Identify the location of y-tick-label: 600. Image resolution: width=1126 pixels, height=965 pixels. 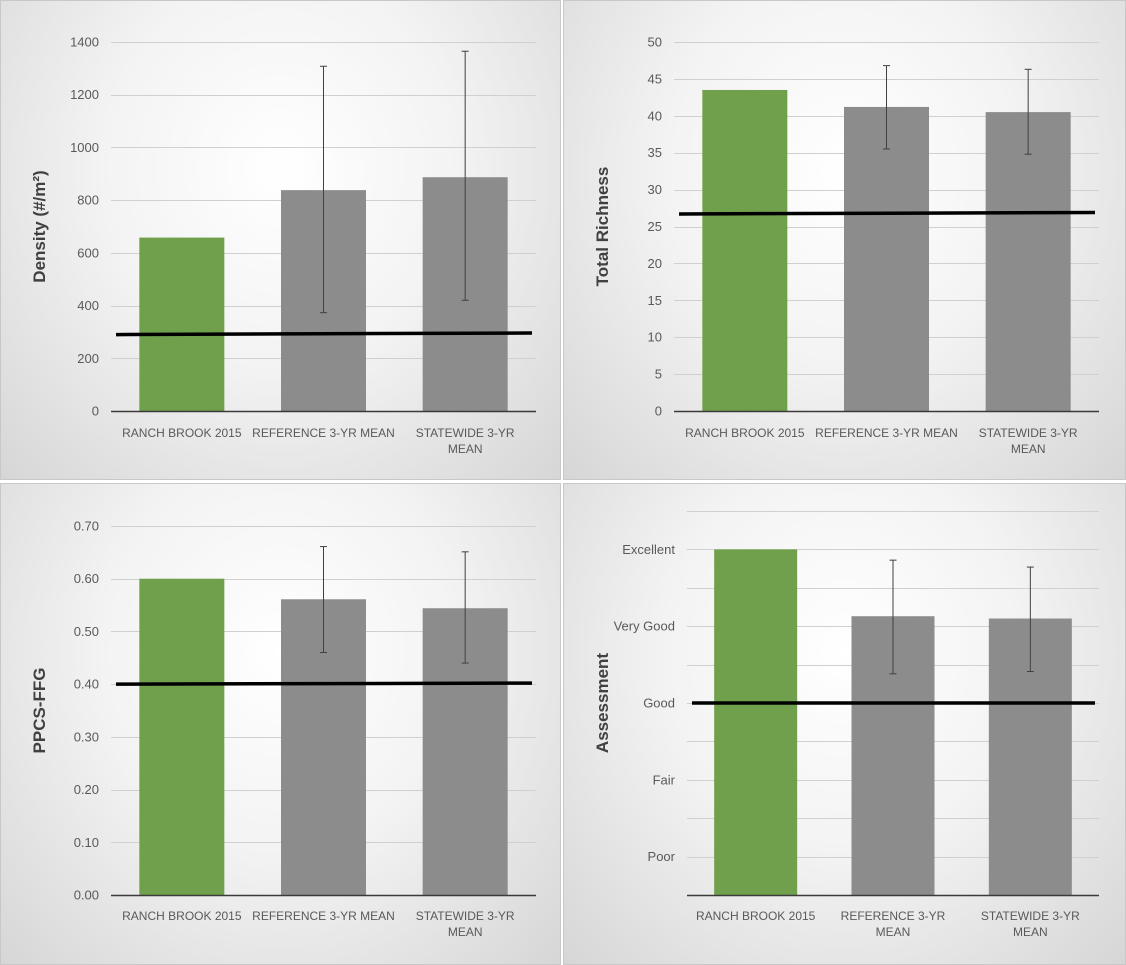
(88, 252).